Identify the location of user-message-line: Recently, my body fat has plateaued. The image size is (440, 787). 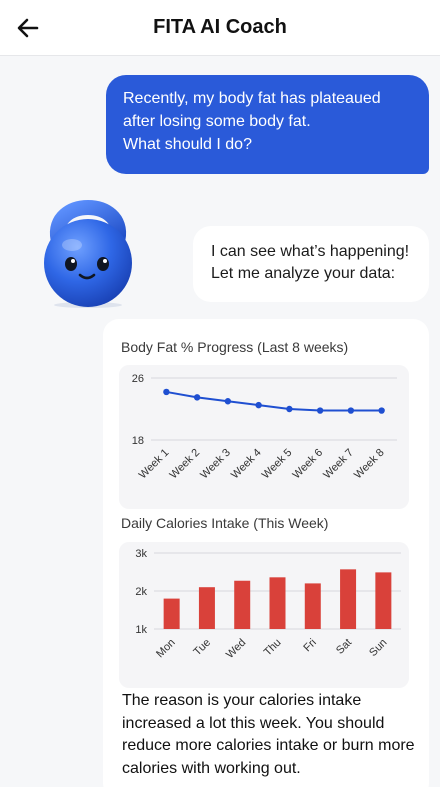
(252, 98).